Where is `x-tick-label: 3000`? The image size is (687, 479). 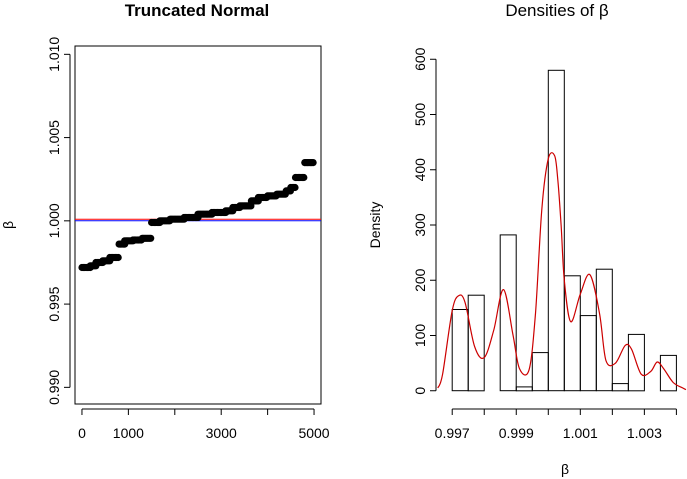 x-tick-label: 3000 is located at coordinates (221, 433).